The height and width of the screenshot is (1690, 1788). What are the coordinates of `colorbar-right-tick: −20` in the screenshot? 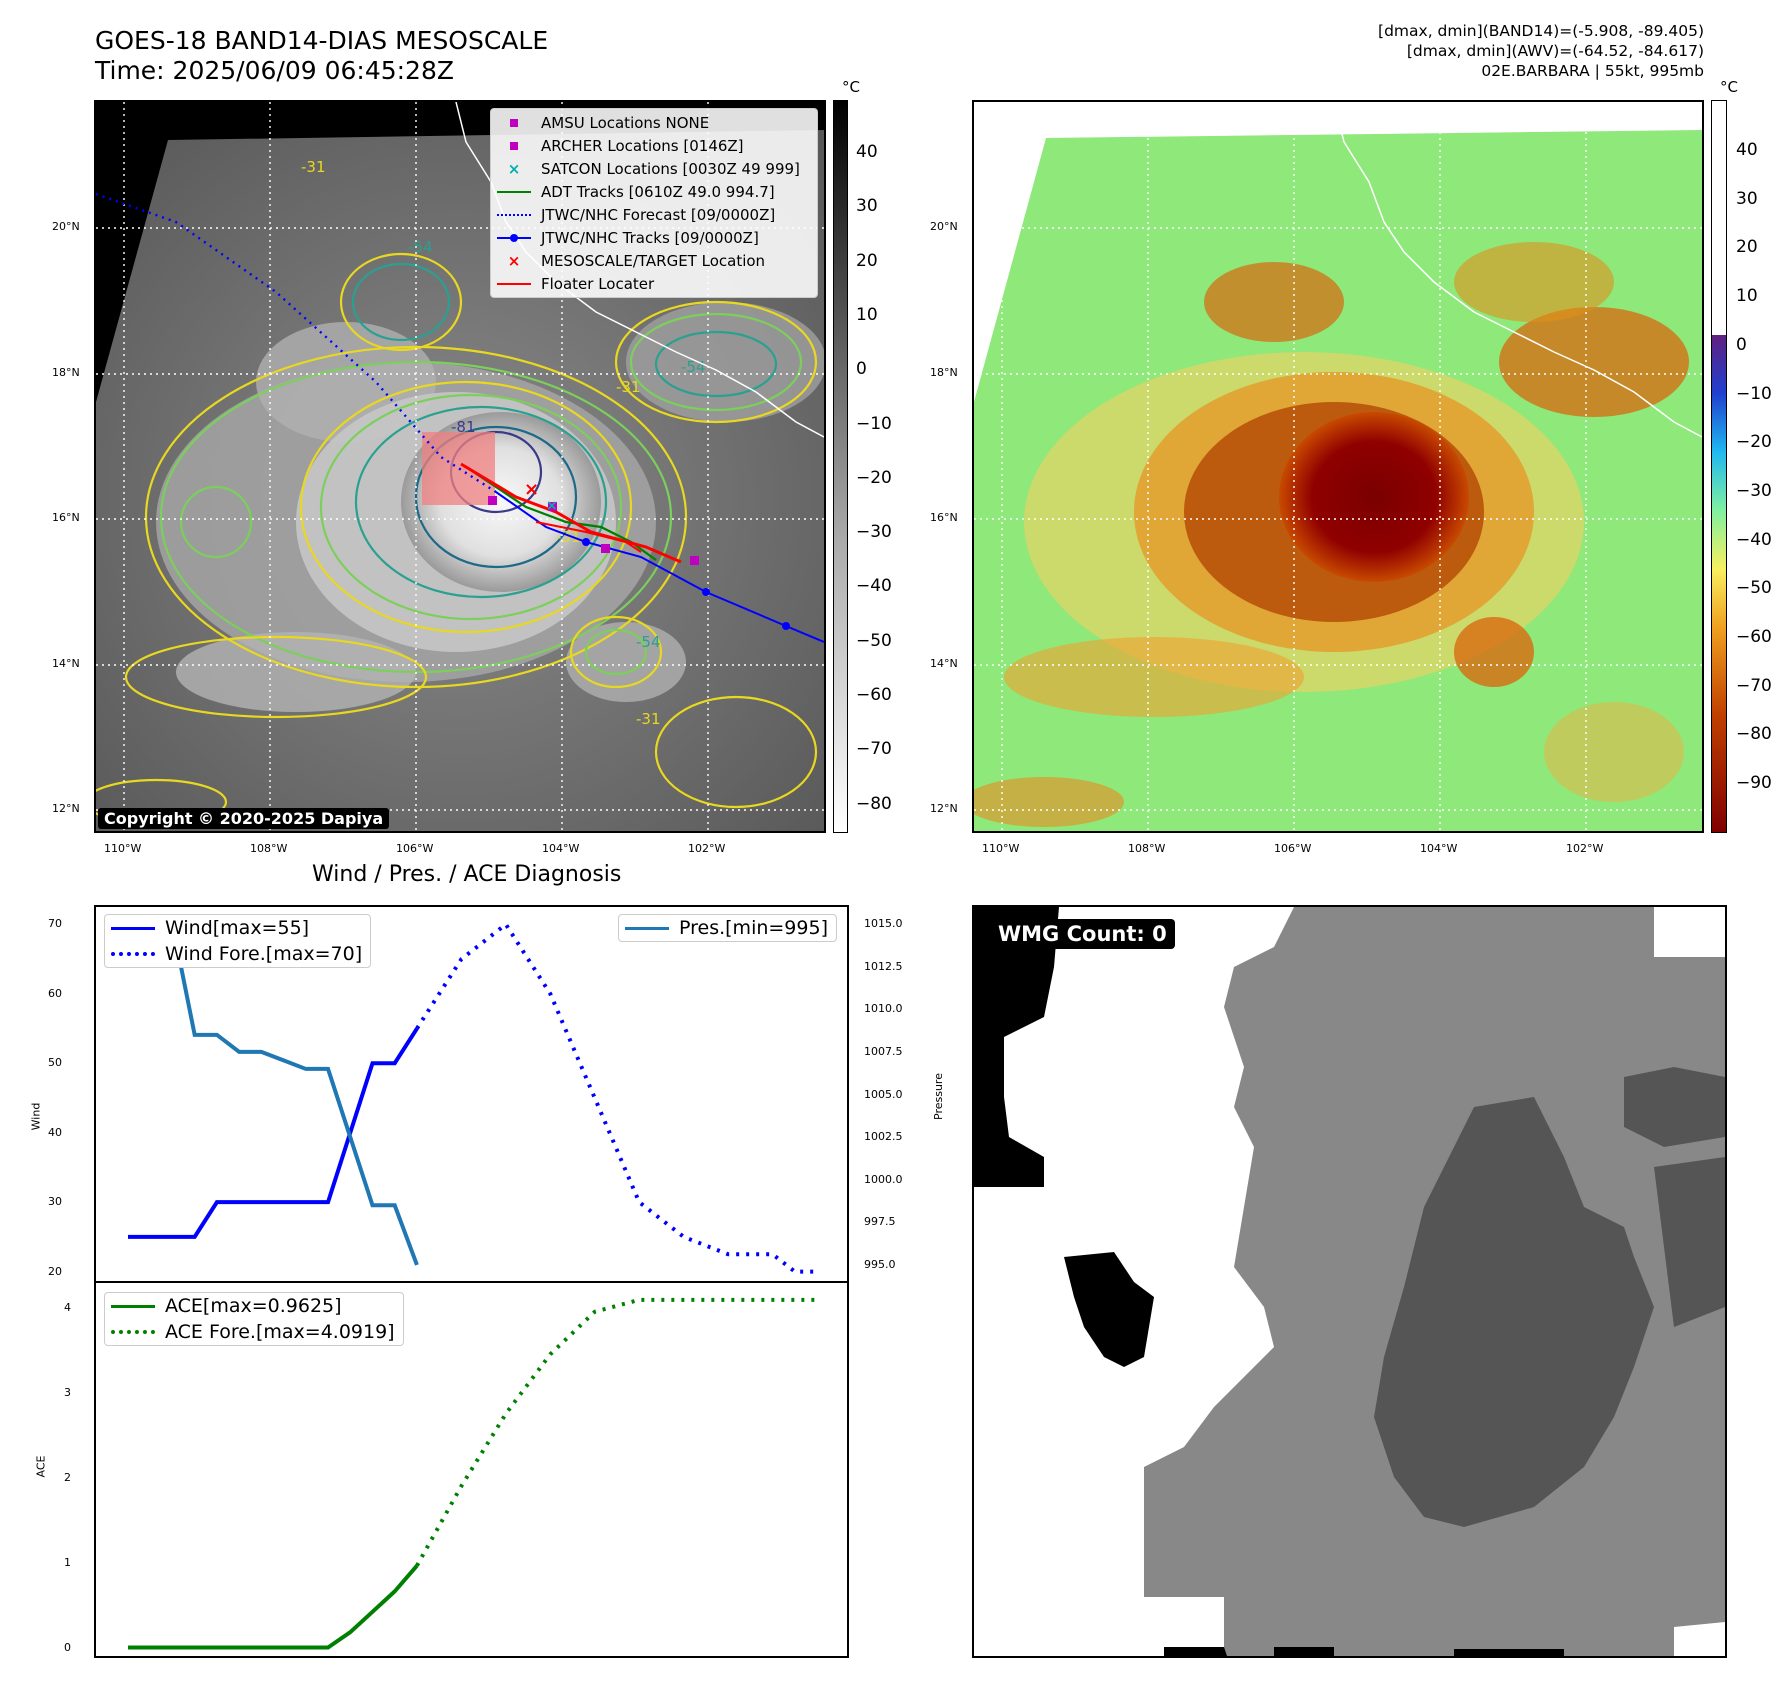 It's located at (1754, 442).